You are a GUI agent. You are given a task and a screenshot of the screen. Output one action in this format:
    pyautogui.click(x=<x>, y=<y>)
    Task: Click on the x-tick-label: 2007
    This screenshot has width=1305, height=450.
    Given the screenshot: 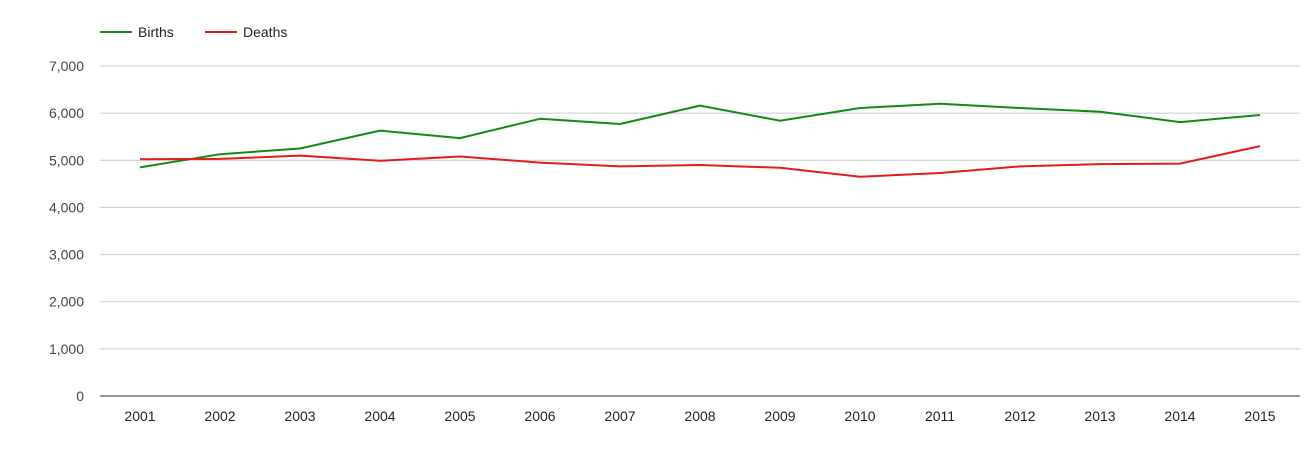 What is the action you would take?
    pyautogui.click(x=619, y=416)
    